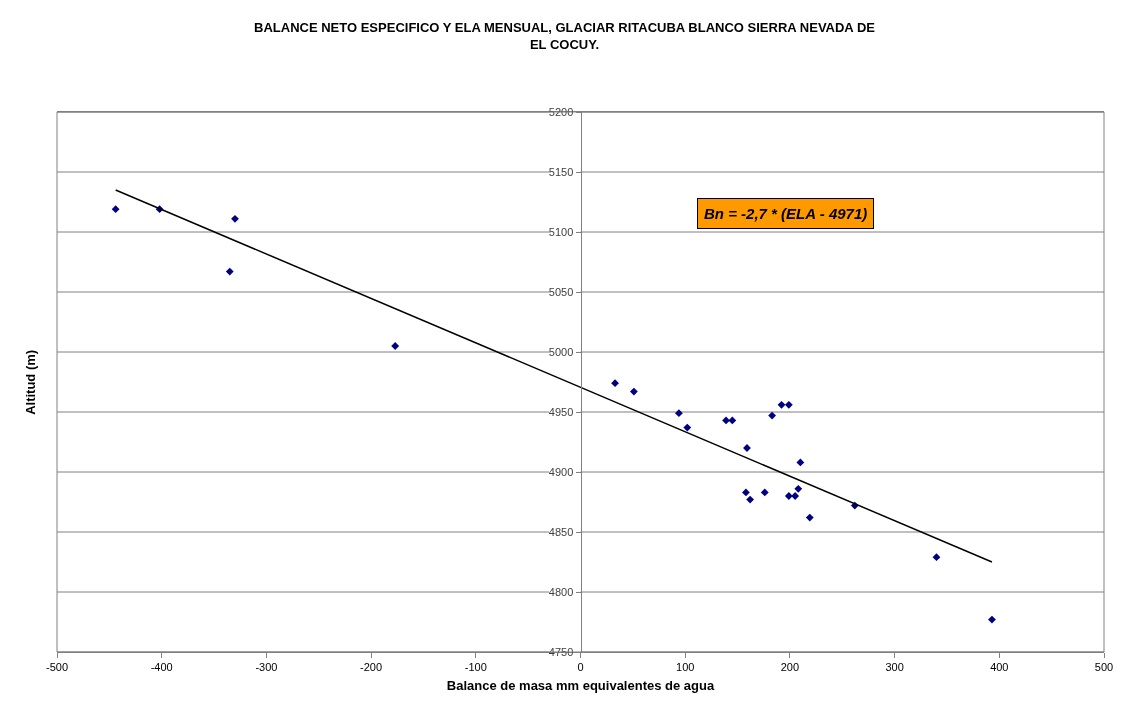 The width and height of the screenshot is (1129, 722). Describe the element at coordinates (475, 667) in the screenshot. I see `x-tick-label: -100` at that location.